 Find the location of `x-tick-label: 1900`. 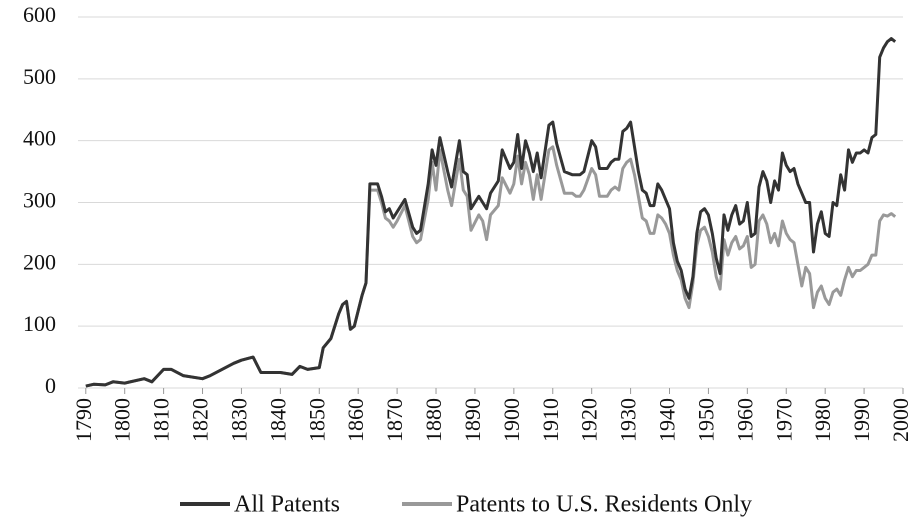

x-tick-label: 1900 is located at coordinates (511, 420).